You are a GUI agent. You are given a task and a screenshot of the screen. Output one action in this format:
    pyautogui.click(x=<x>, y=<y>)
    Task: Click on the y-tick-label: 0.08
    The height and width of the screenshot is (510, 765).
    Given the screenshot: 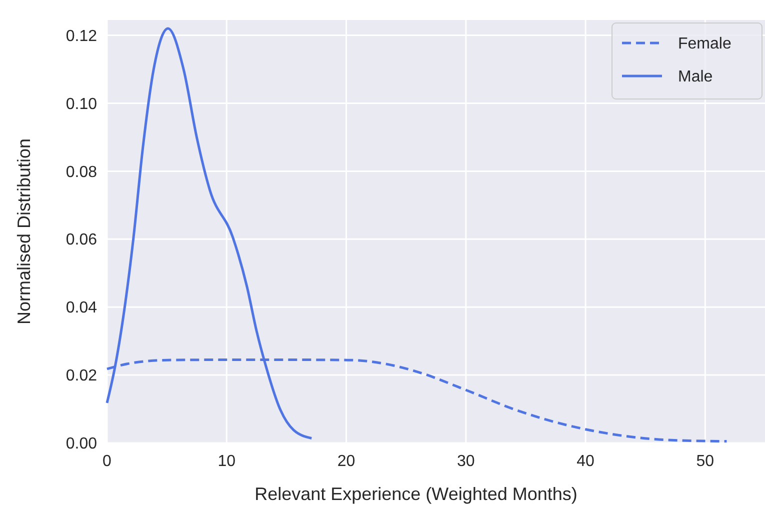 What is the action you would take?
    pyautogui.click(x=82, y=172)
    